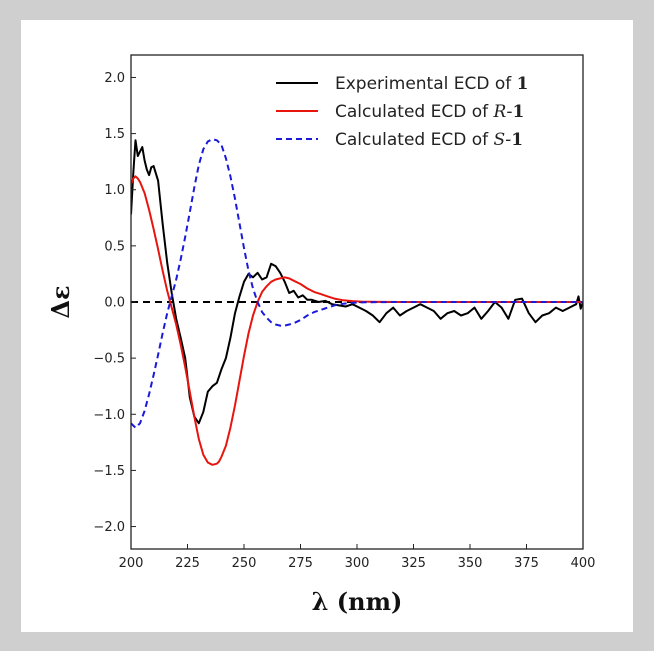 The width and height of the screenshot is (654, 651). I want to click on x-tick-label: 225, so click(187, 563).